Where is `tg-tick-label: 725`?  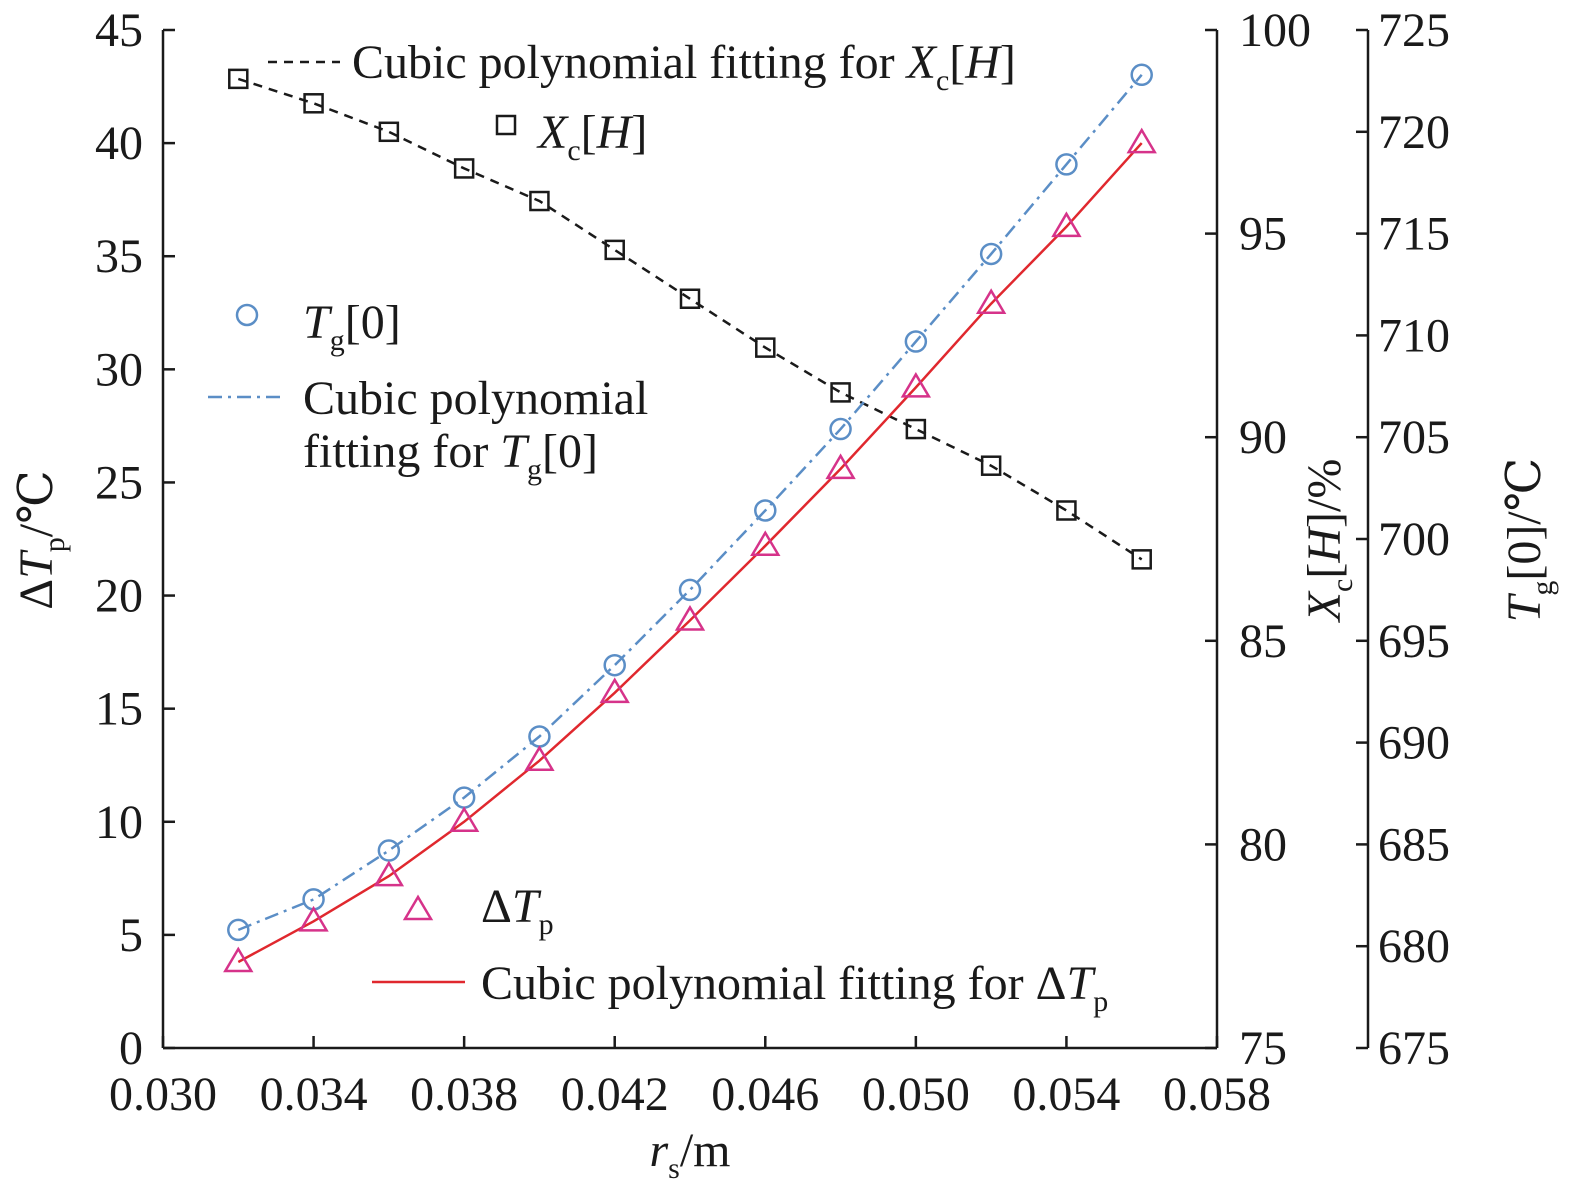 tg-tick-label: 725 is located at coordinates (1414, 30).